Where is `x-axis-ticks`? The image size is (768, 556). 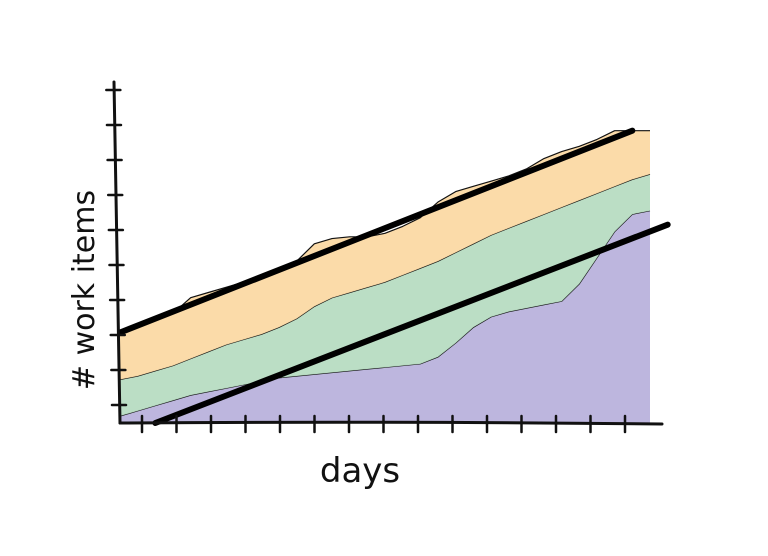 x-axis-ticks is located at coordinates (383, 424).